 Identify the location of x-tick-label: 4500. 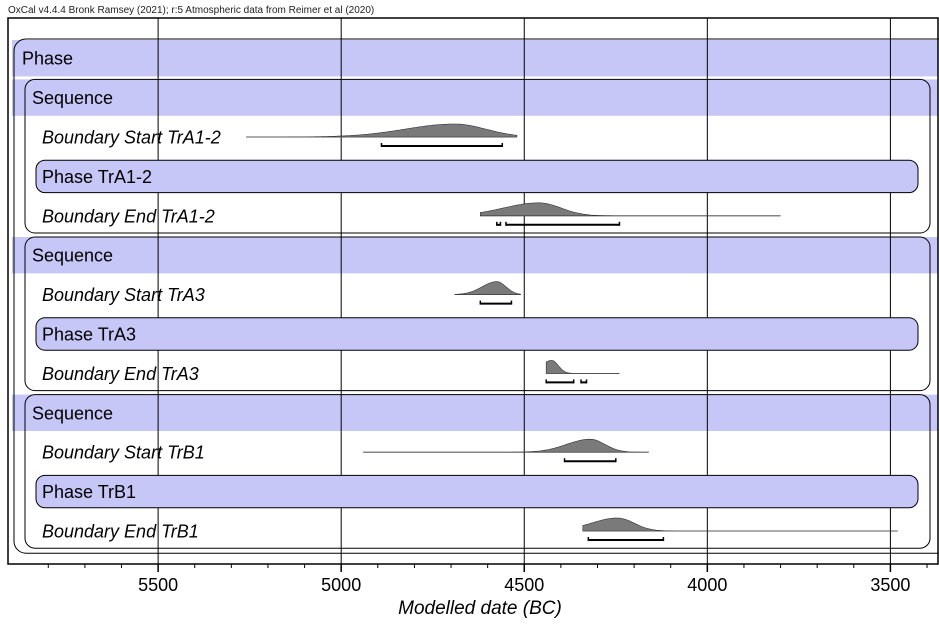
(524, 585).